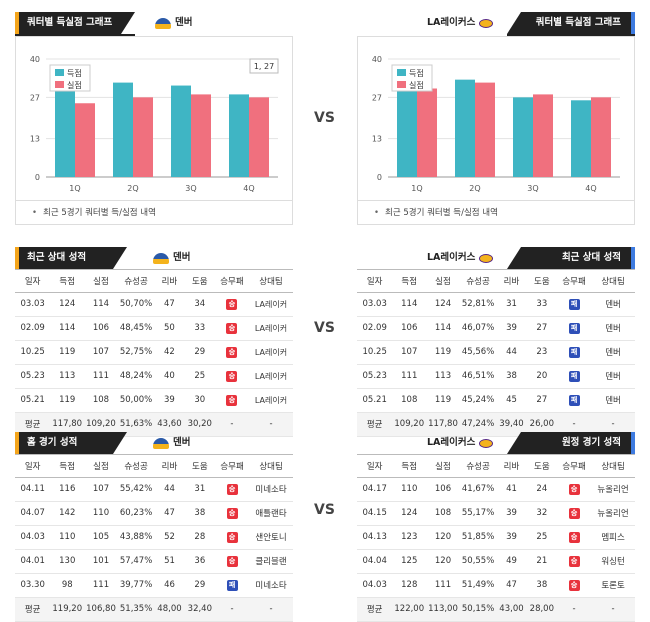 Image resolution: width=650 pixels, height=622 pixels. I want to click on average-row: 평균 119,20 106,80 51,35% 48,00 32,40- -, so click(154, 609).